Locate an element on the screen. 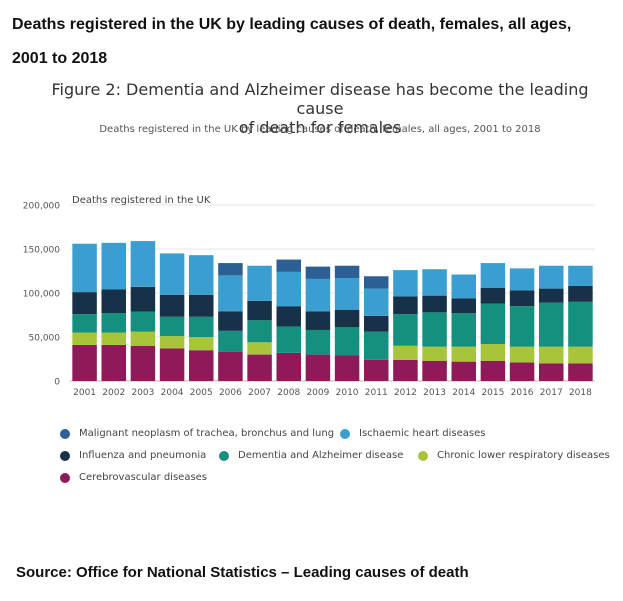 This screenshot has width=623, height=601. legend-item: Influenza and pneumonia is located at coordinates (133, 455).